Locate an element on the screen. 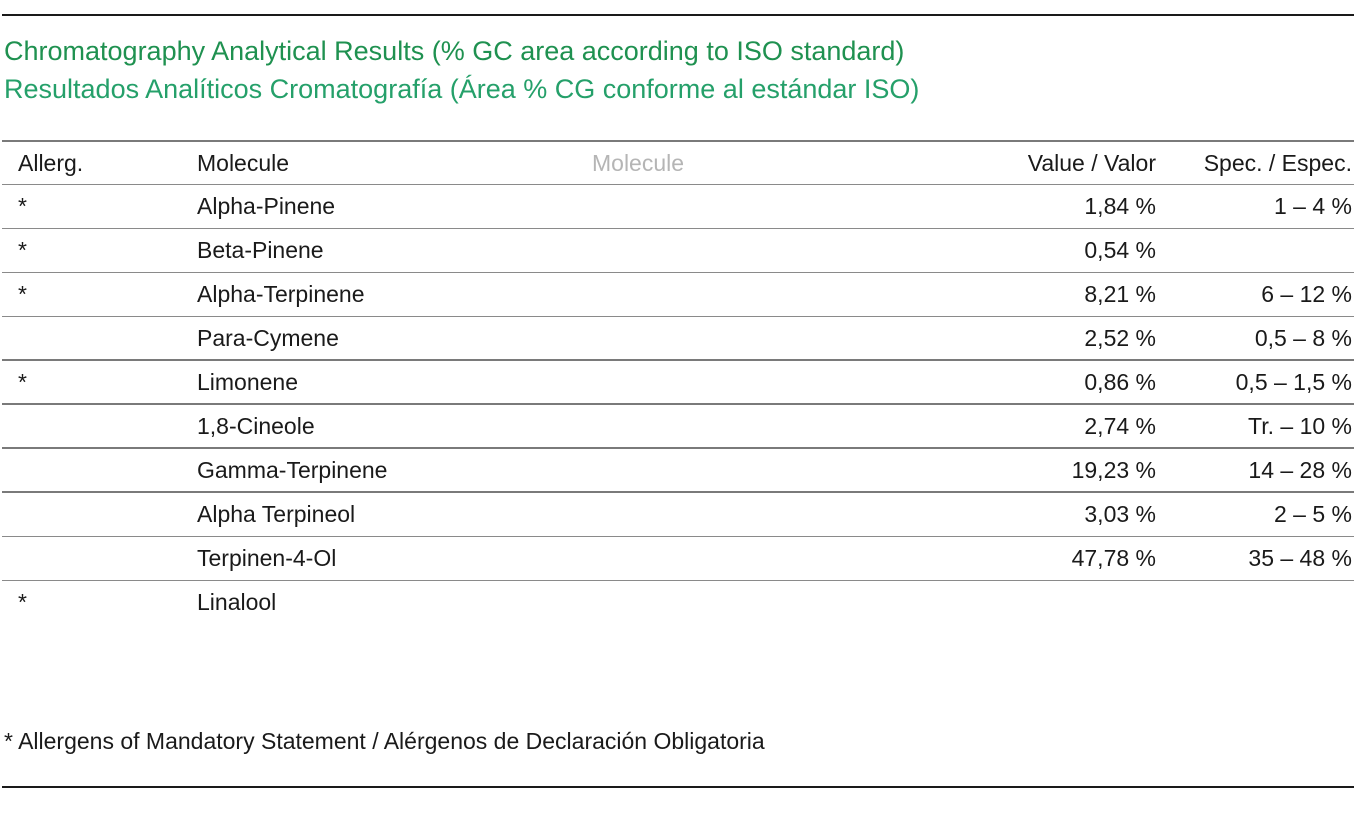 Image resolution: width=1364 pixels, height=814 pixels. molecule-name: Limonene is located at coordinates (248, 382).